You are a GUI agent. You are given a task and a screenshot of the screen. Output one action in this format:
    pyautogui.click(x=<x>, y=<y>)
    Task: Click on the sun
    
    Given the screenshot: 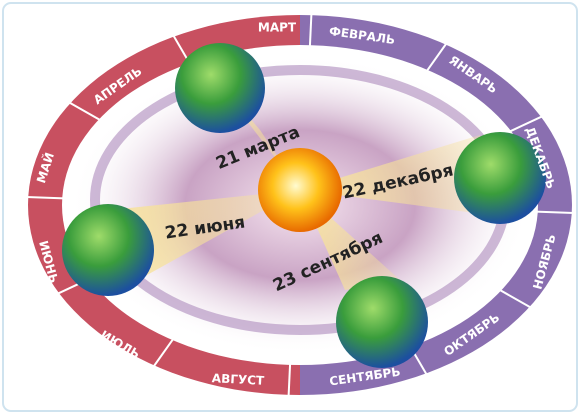 What is the action you would take?
    pyautogui.click(x=300, y=190)
    